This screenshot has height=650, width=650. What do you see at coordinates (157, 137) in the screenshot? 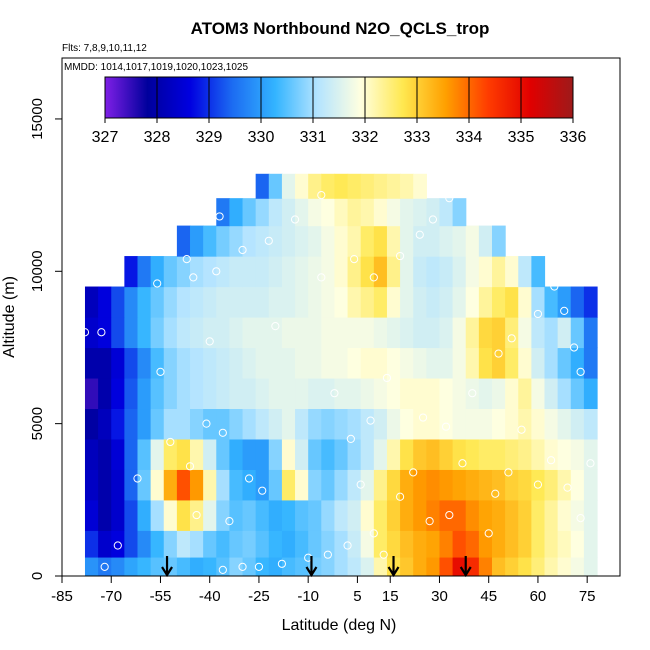
I see `colorbar-tick-label: 328` at bounding box center [157, 137].